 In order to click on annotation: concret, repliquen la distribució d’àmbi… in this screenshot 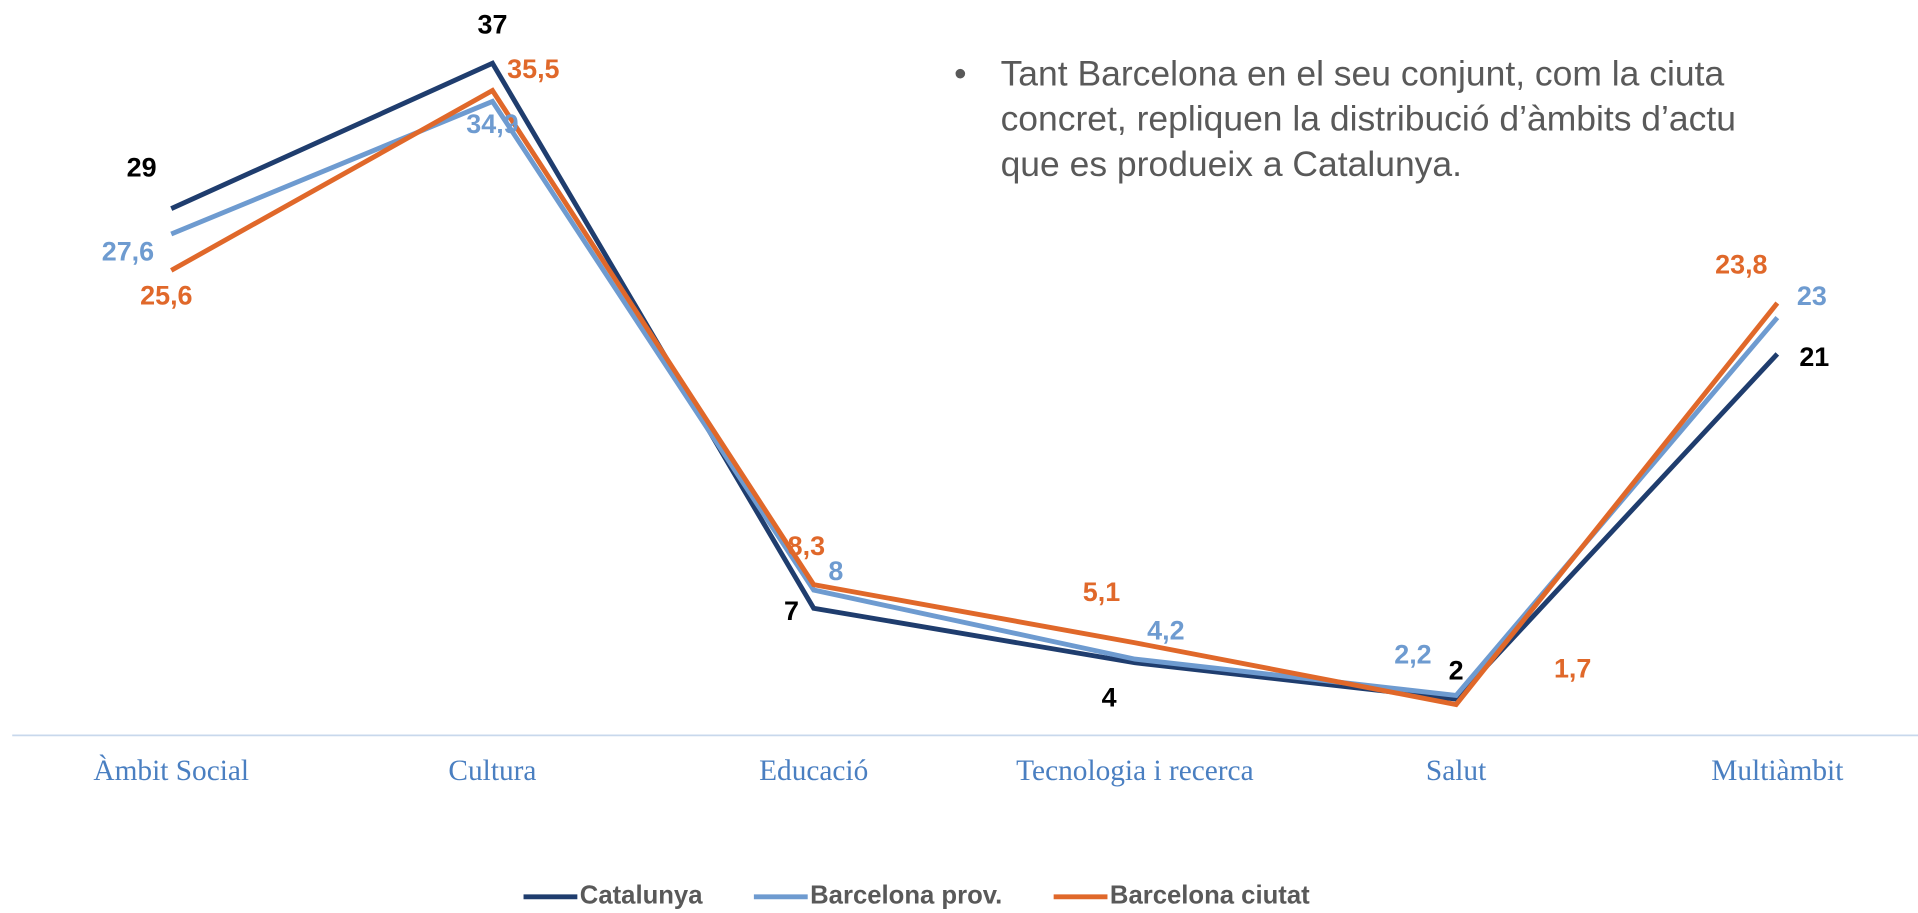, I will do `click(1368, 119)`.